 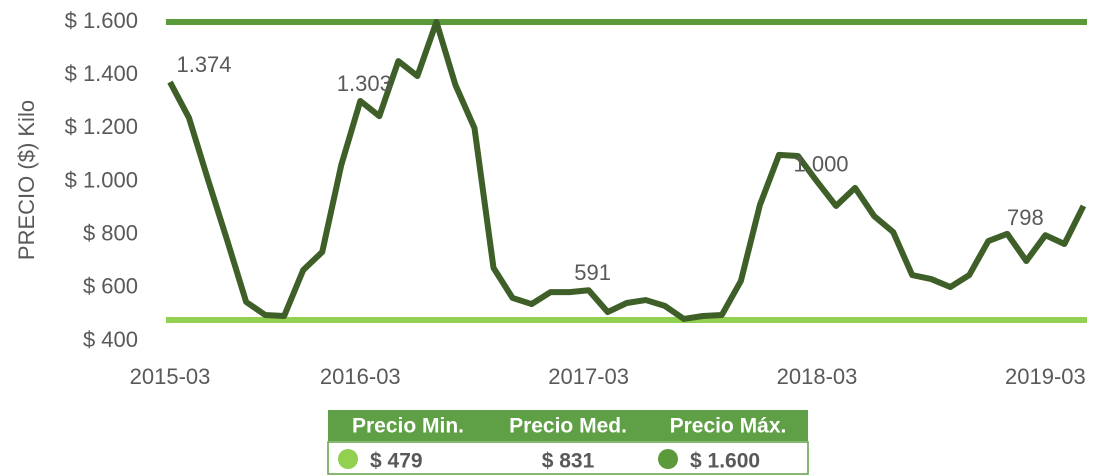 I want to click on x-tick-label: 2016-03, so click(x=360, y=376).